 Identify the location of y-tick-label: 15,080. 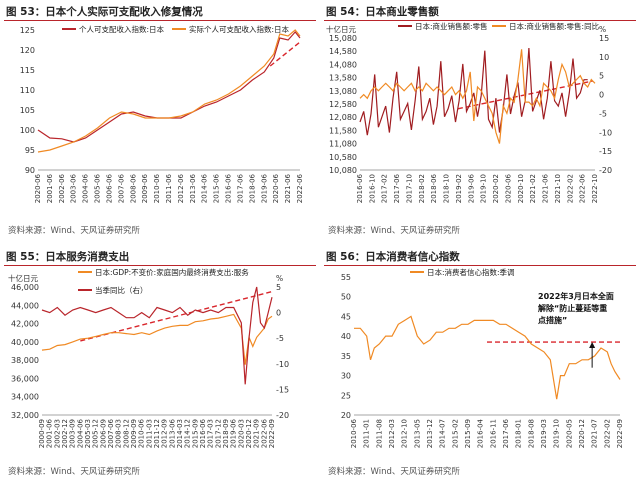
(343, 38).